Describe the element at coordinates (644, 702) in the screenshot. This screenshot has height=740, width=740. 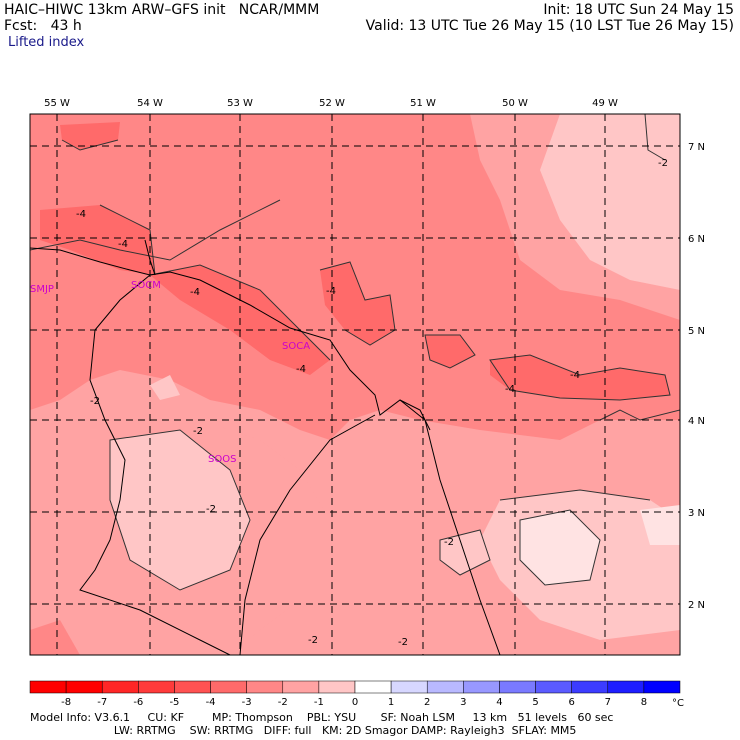
I see `colorbar-tick-label: 8` at that location.